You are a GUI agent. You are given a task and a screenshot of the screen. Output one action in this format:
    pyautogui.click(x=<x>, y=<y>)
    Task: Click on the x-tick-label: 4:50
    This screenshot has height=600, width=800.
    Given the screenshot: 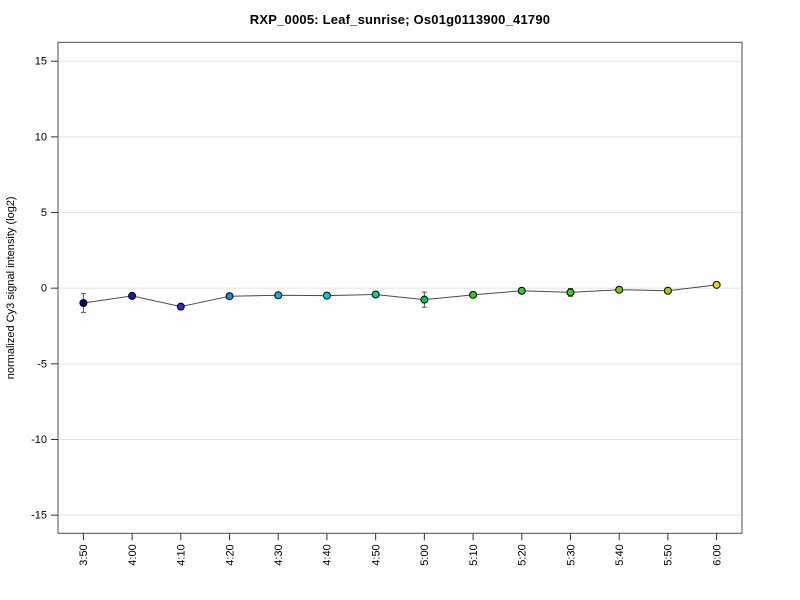 What is the action you would take?
    pyautogui.click(x=376, y=554)
    